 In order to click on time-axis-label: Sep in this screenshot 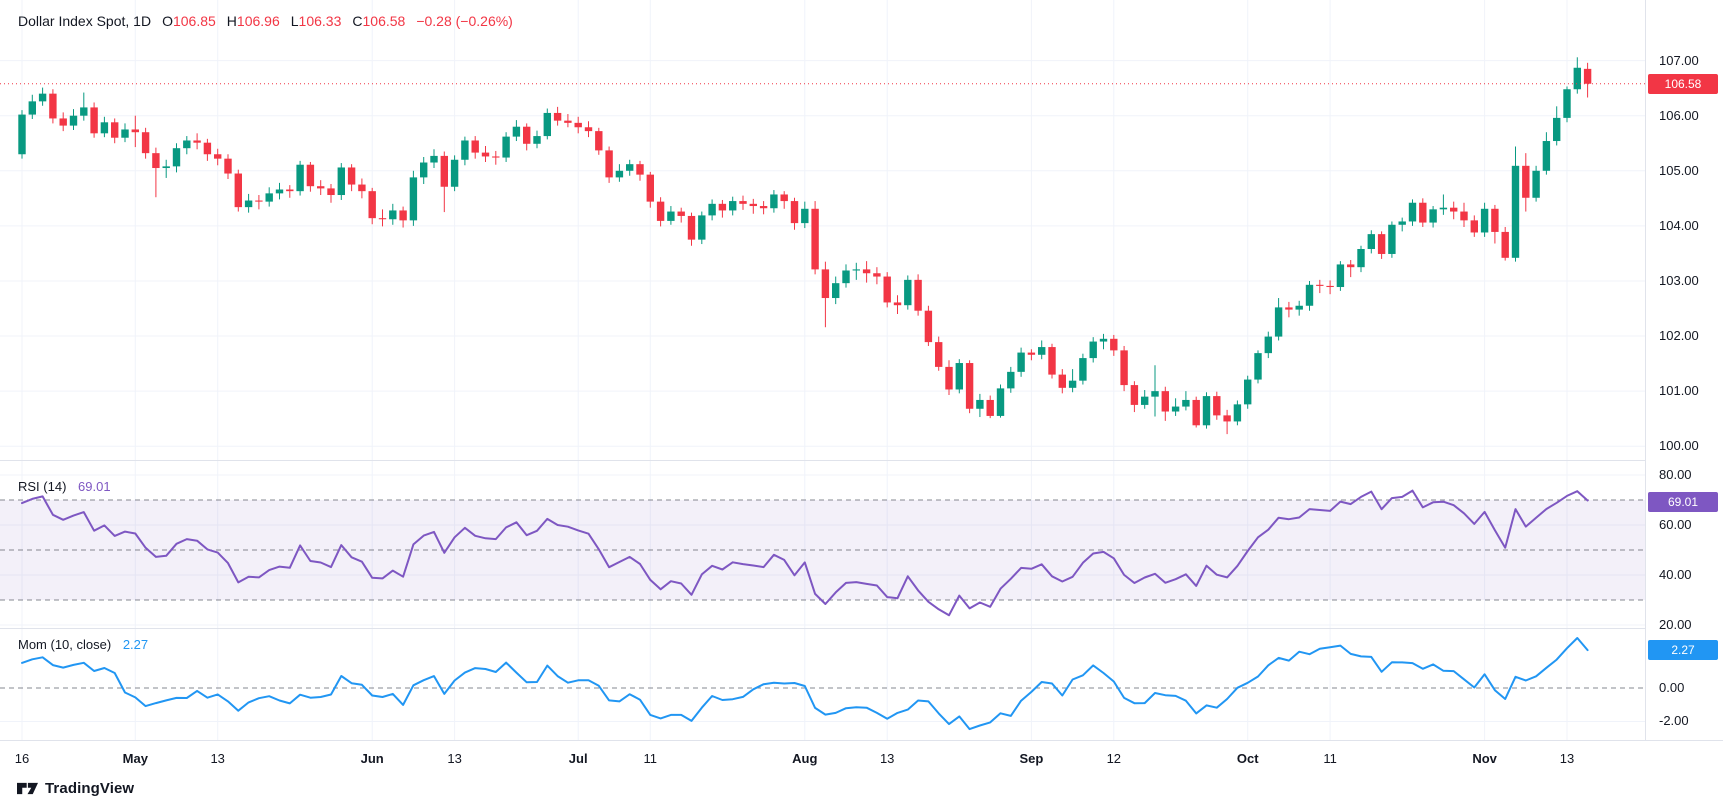, I will do `click(1031, 758)`.